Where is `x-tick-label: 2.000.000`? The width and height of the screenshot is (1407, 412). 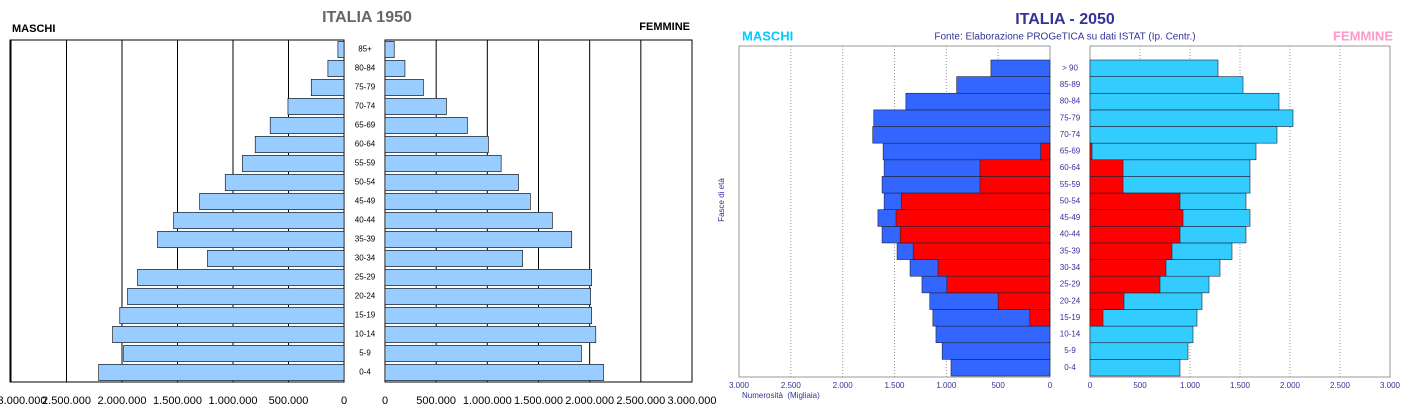
x-tick-label: 2.000.000 is located at coordinates (589, 401).